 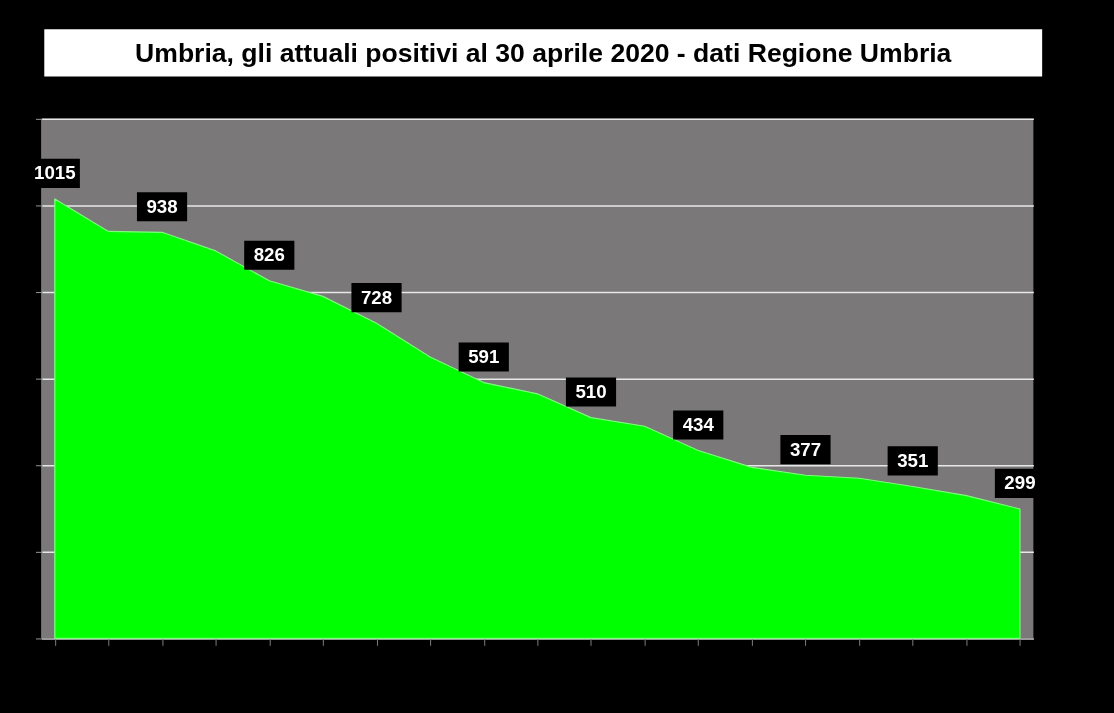 I want to click on data-label: 826, so click(x=269, y=255).